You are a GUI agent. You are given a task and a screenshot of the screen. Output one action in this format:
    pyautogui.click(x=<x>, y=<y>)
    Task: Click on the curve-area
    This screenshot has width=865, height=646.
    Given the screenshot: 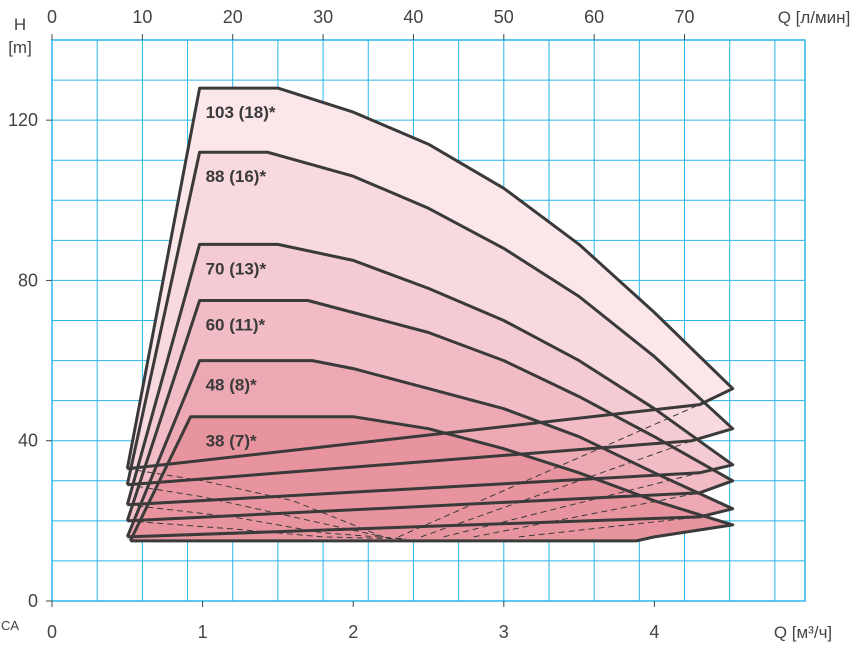 What is the action you would take?
    pyautogui.click(x=431, y=478)
    